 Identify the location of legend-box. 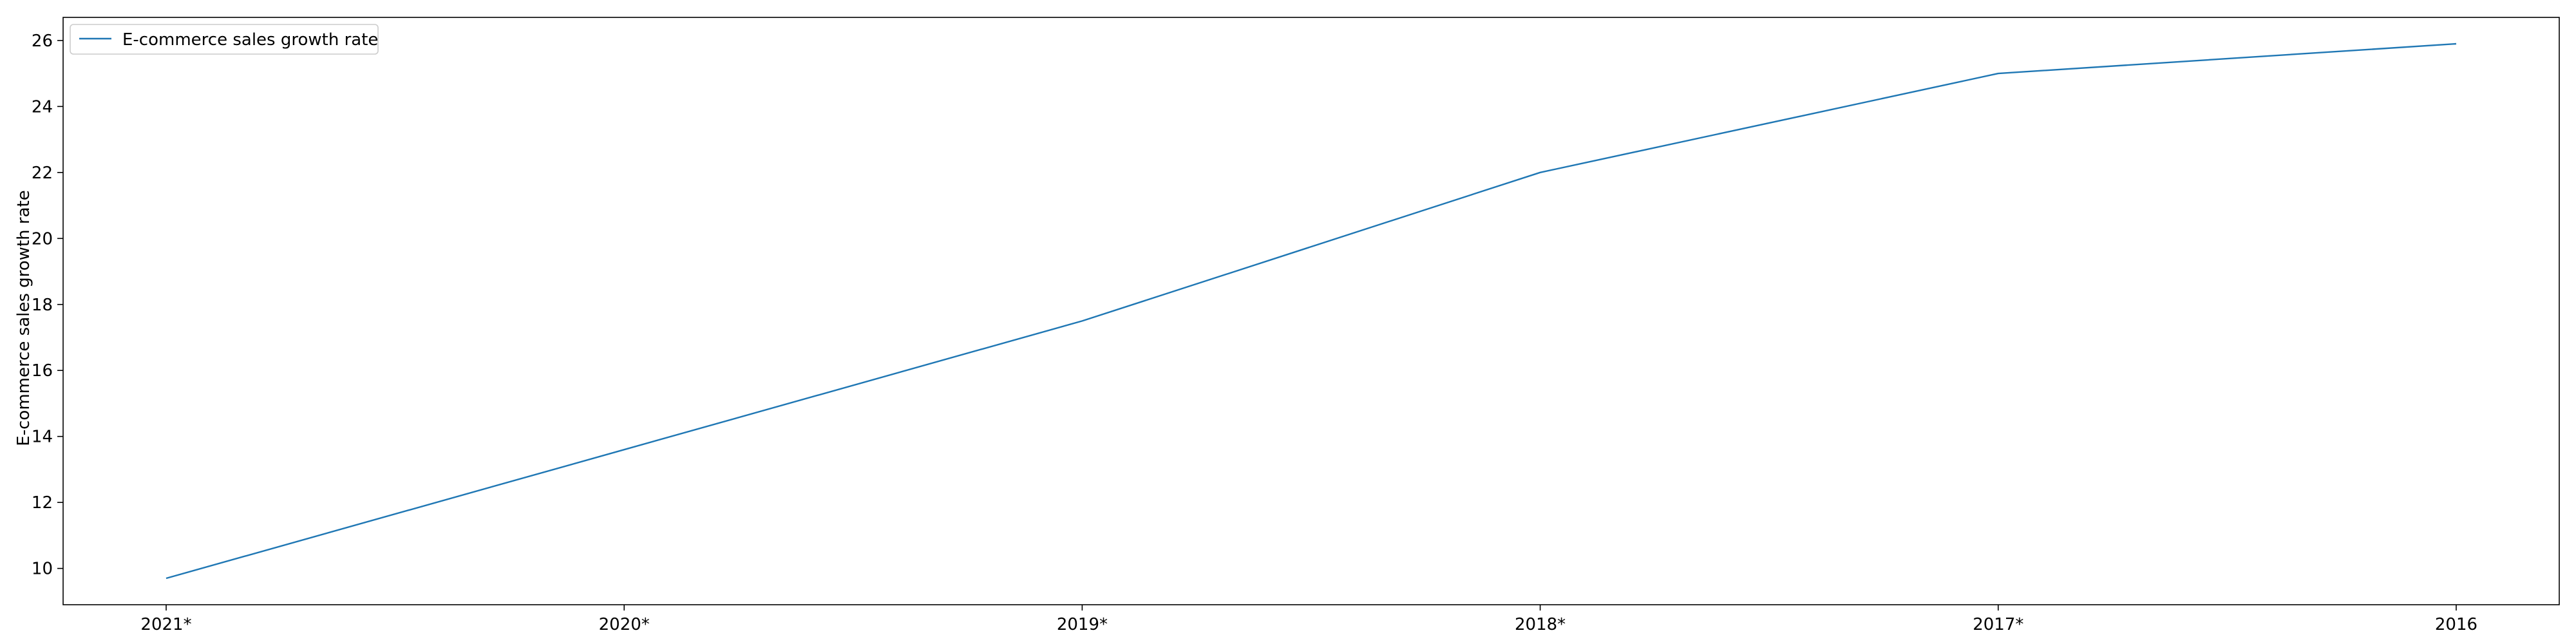
(224, 40).